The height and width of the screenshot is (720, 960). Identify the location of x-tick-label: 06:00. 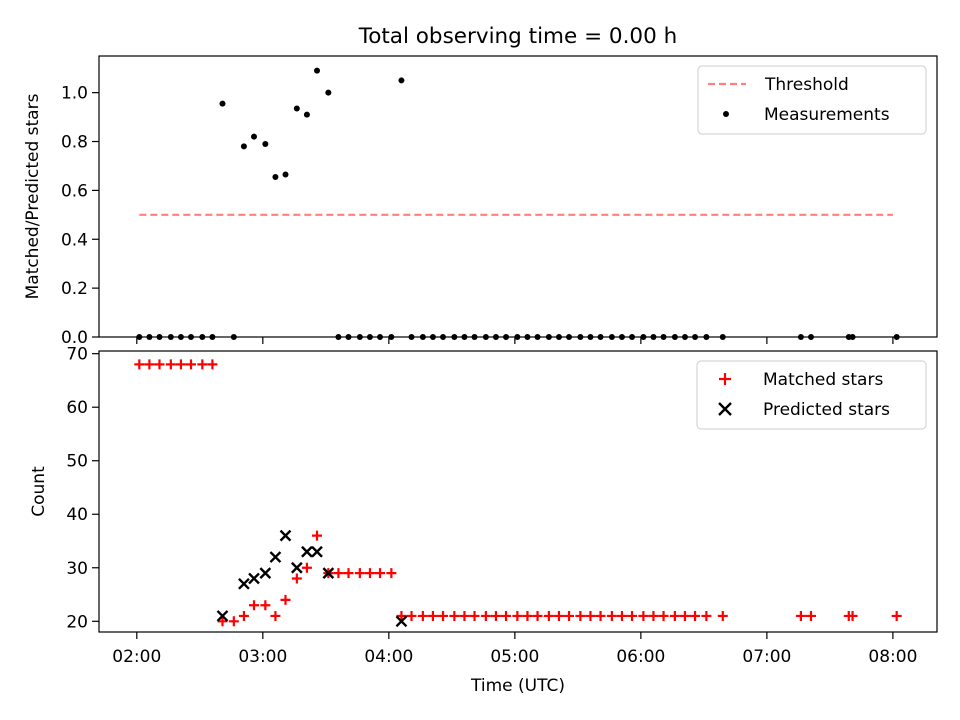
(640, 657).